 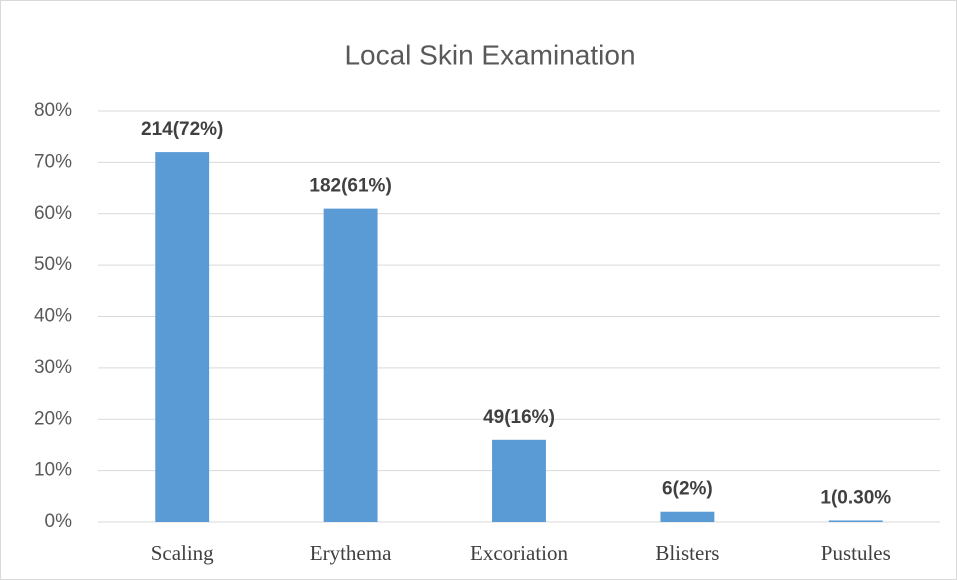 What do you see at coordinates (687, 553) in the screenshot?
I see `x-tick-label: Blisters` at bounding box center [687, 553].